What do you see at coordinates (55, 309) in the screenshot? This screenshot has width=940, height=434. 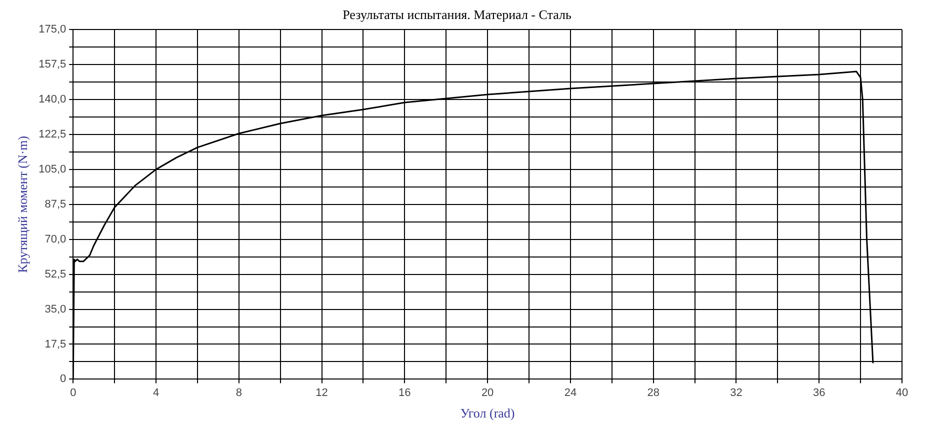 I see `y-tick-label: 35,0` at bounding box center [55, 309].